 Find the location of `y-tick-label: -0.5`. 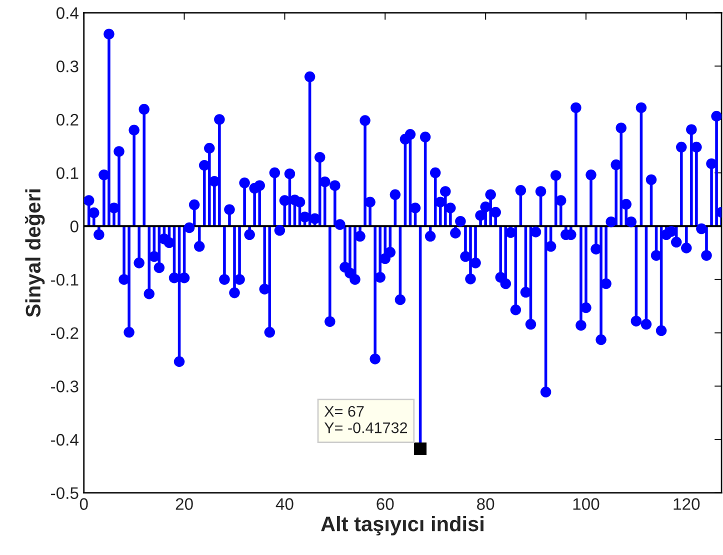

y-tick-label: -0.5 is located at coordinates (64, 493).